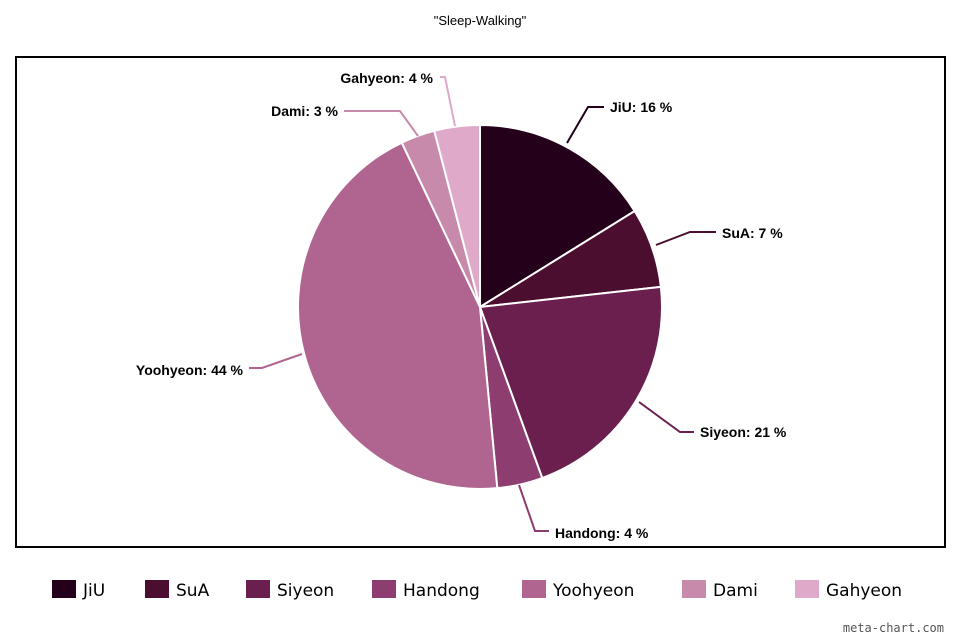 The image size is (960, 640). Describe the element at coordinates (386, 78) in the screenshot. I see `slice-label-gahyeon: Gahyeon: 4 %` at that location.